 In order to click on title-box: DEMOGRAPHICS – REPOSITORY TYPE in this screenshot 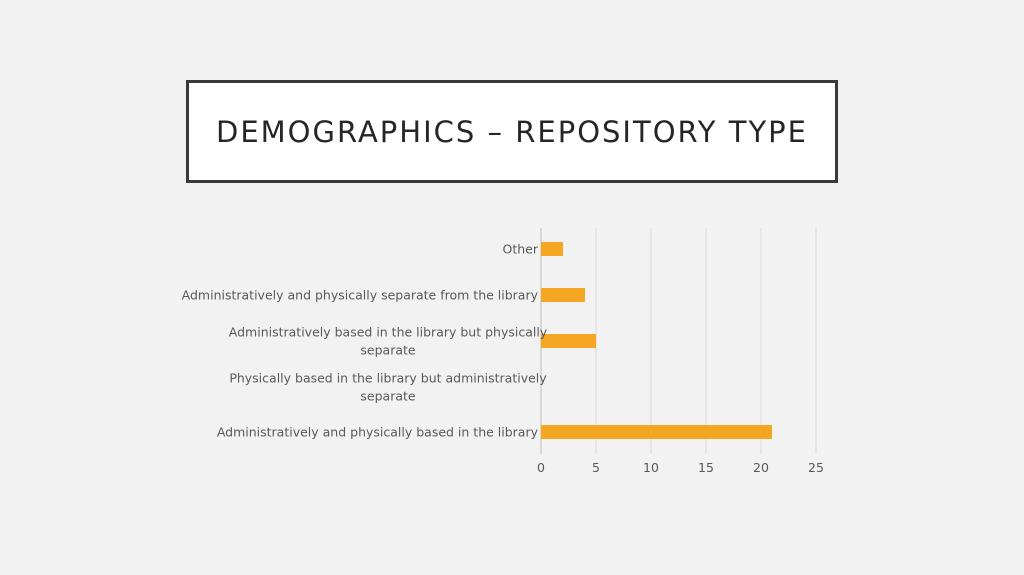, I will do `click(512, 131)`.